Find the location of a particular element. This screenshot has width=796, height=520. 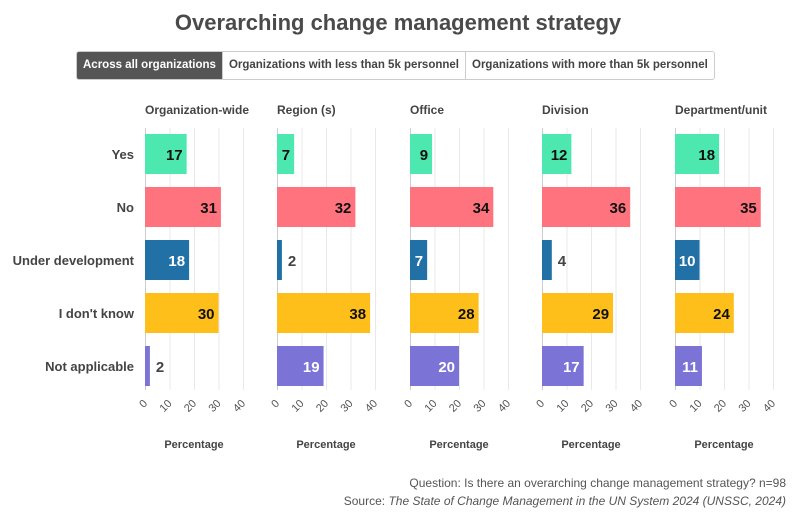

data-label: 24 is located at coordinates (721, 314).